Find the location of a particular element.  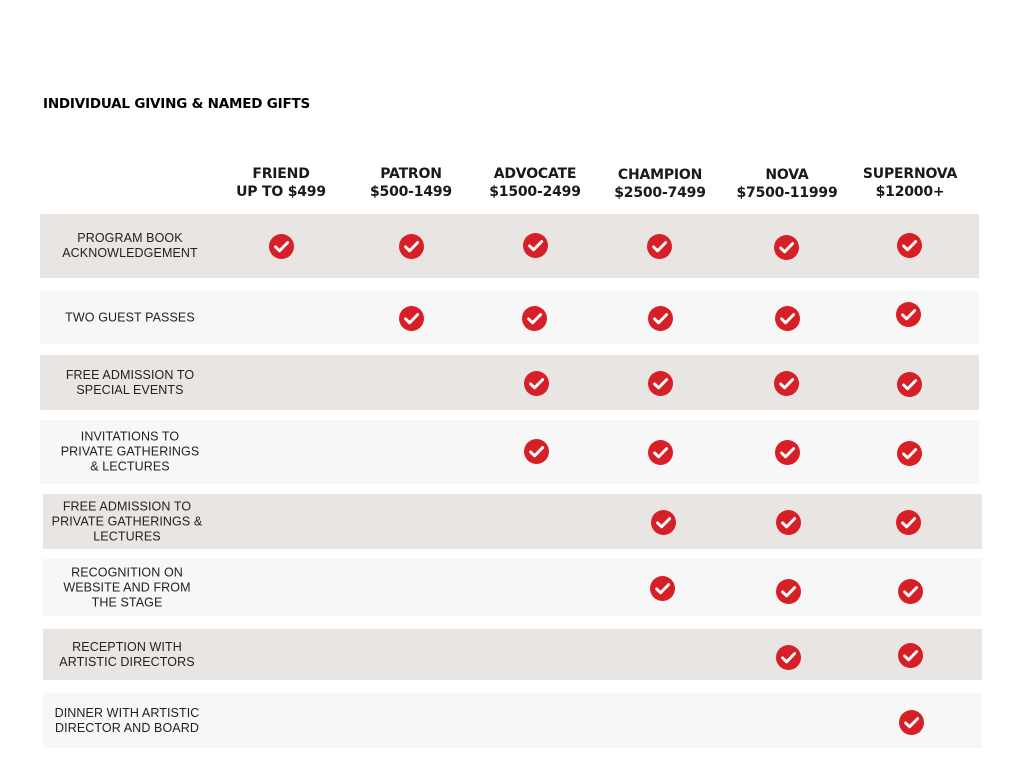

benefit-row: RECEPTION WITH ARTISTIC DIRECTORS is located at coordinates (512, 654).